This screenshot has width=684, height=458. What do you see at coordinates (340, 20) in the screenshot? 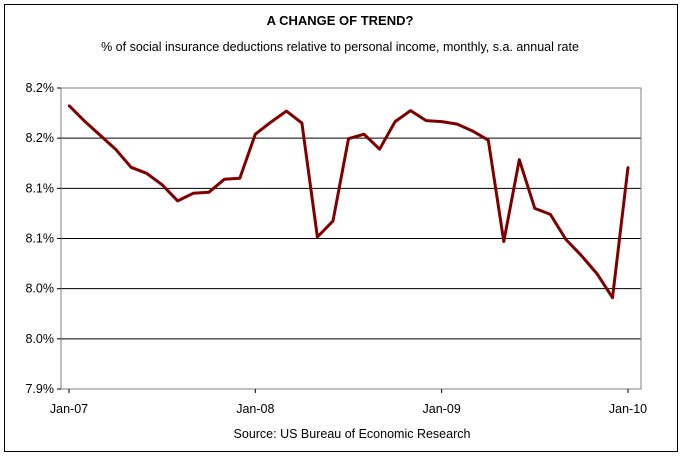
I see `chart-title: A CHANGE OF TREND?` at bounding box center [340, 20].